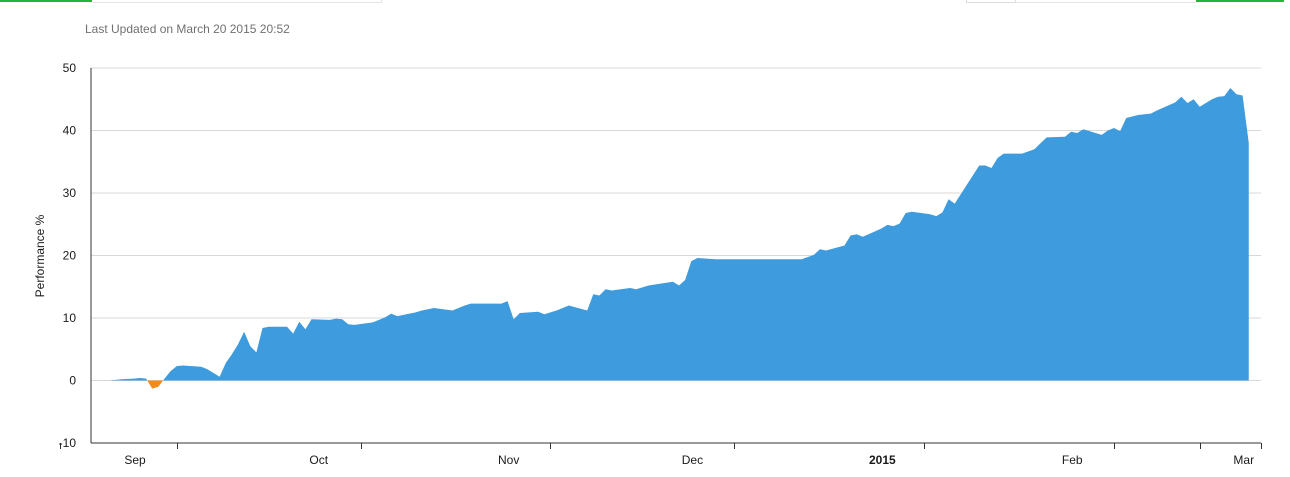 The height and width of the screenshot is (477, 1290). I want to click on left-accent-bar, so click(46, 1).